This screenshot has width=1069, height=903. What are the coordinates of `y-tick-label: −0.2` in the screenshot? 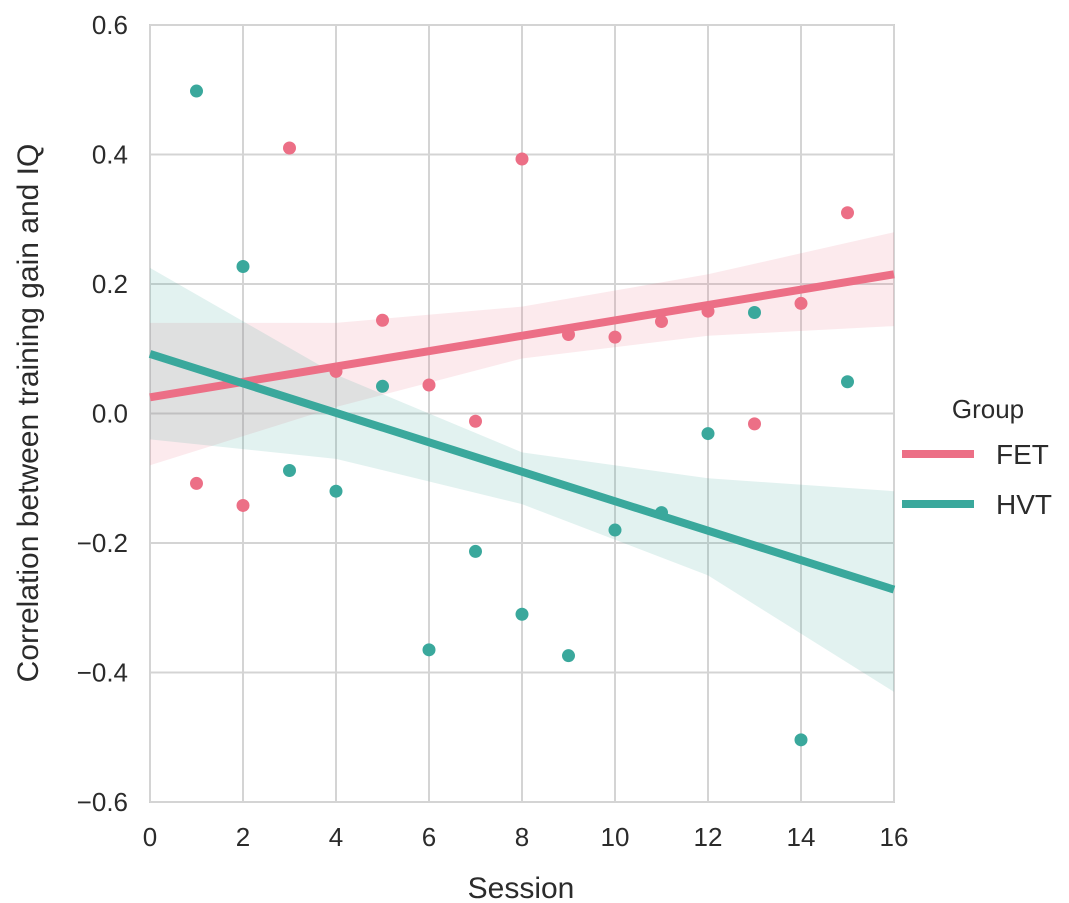 It's located at (102, 543).